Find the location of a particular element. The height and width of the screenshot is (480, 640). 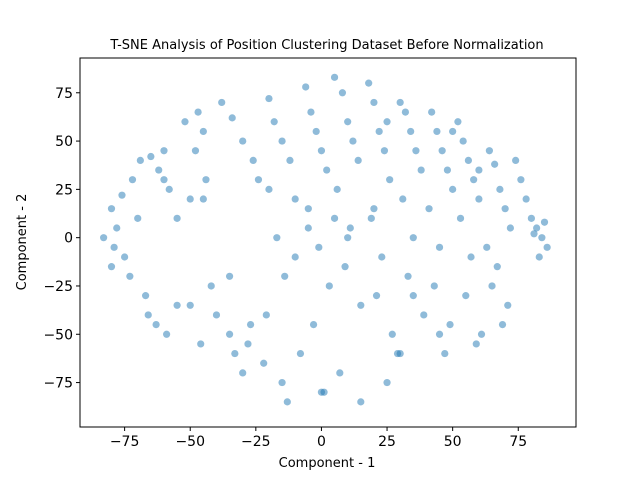

x-tick-label: −75 is located at coordinates (125, 442).